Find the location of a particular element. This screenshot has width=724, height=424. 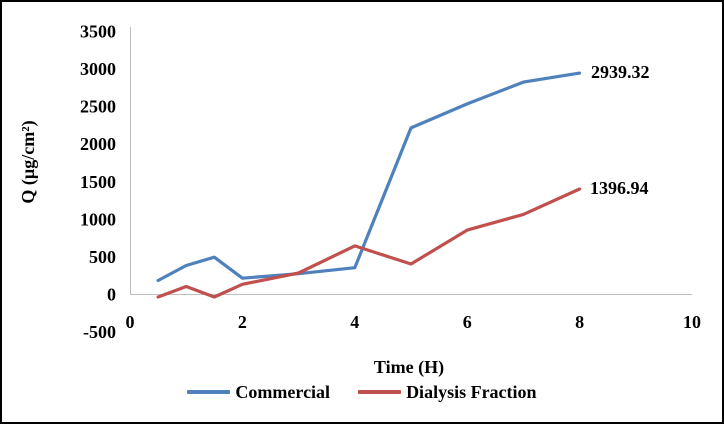

x-axis-tick-label: 6 is located at coordinates (467, 322).